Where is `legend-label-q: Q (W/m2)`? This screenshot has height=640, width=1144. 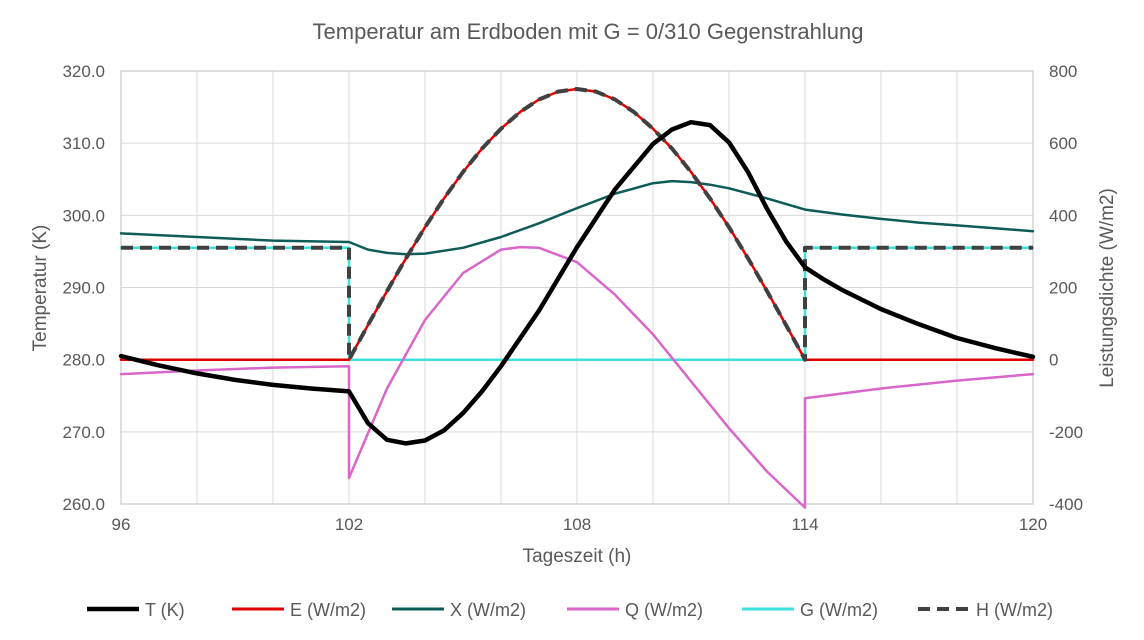 legend-label-q: Q (W/m2) is located at coordinates (664, 610).